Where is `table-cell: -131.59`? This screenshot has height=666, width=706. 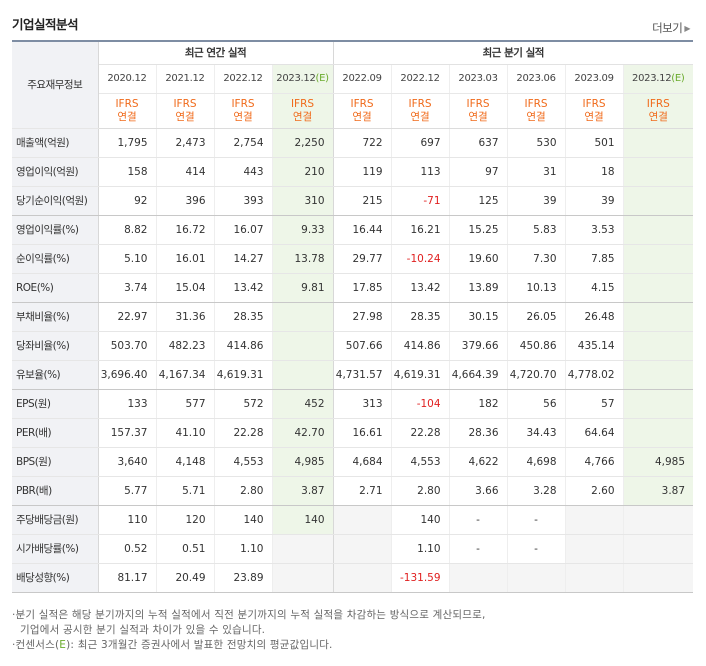 table-cell: -131.59 is located at coordinates (420, 578).